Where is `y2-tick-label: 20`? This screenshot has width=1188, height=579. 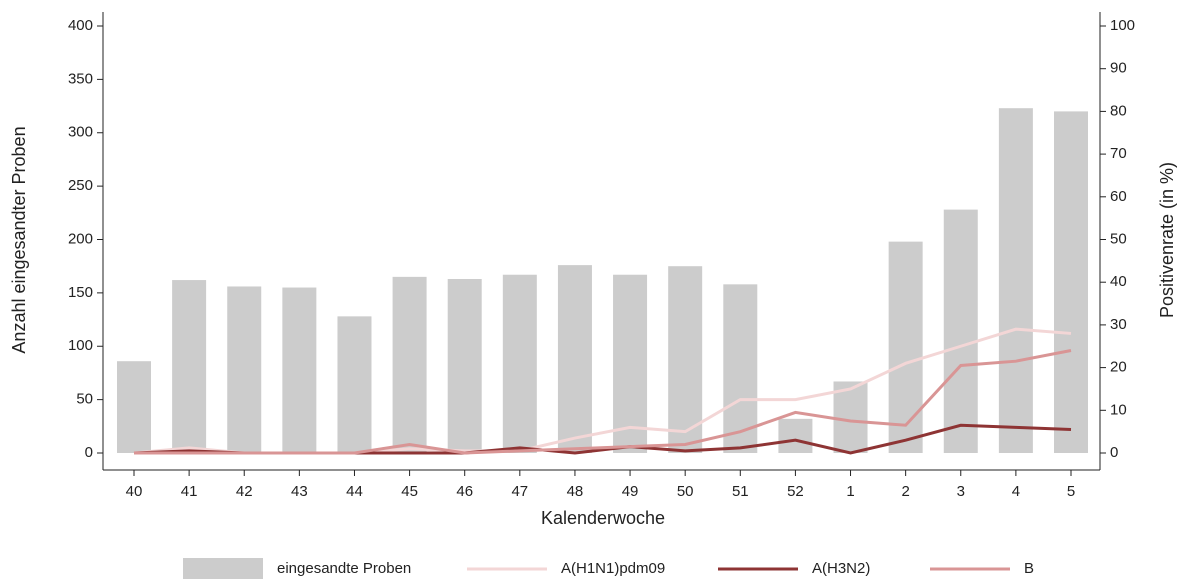 y2-tick-label: 20 is located at coordinates (1118, 367).